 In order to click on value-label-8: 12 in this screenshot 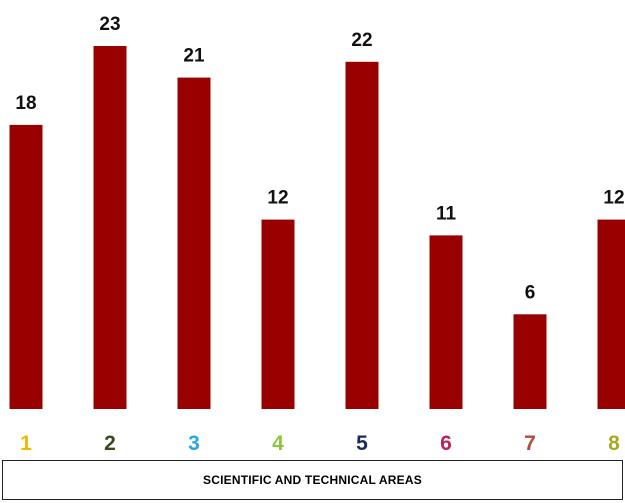, I will do `click(613, 198)`.